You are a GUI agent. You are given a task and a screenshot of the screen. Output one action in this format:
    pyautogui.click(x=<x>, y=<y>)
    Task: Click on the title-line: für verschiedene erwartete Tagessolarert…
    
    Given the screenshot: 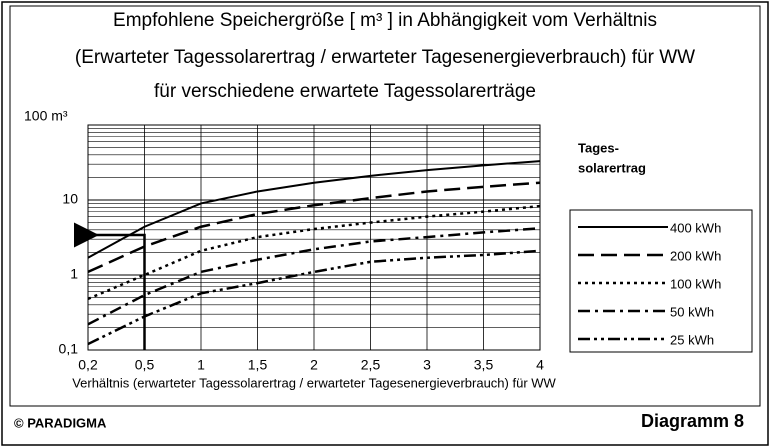 What is the action you would take?
    pyautogui.click(x=345, y=91)
    